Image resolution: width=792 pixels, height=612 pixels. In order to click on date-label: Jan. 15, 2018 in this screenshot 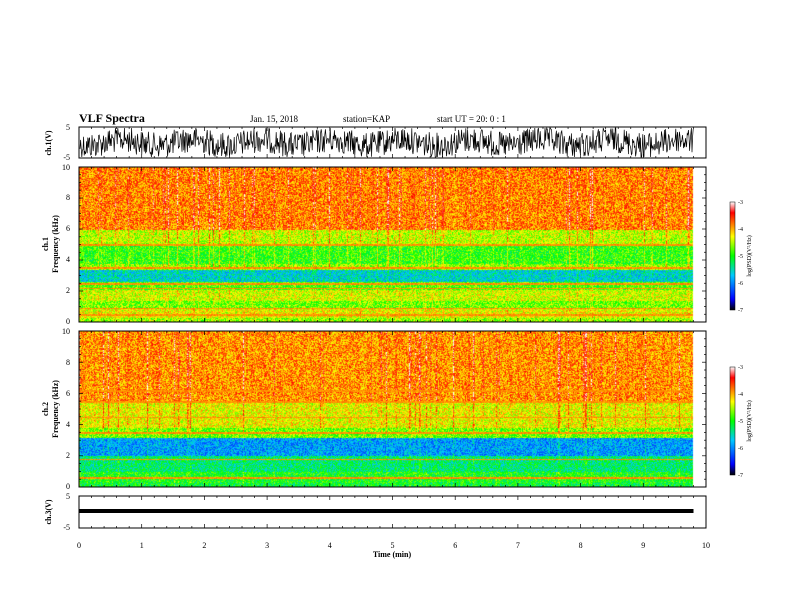, I will do `click(274, 119)`.